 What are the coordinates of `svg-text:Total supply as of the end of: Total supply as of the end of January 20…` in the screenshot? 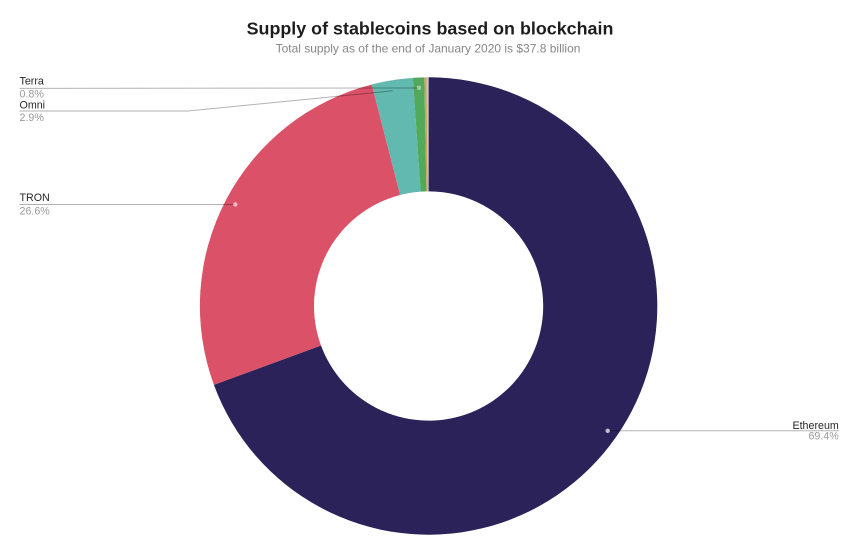 It's located at (428, 48).